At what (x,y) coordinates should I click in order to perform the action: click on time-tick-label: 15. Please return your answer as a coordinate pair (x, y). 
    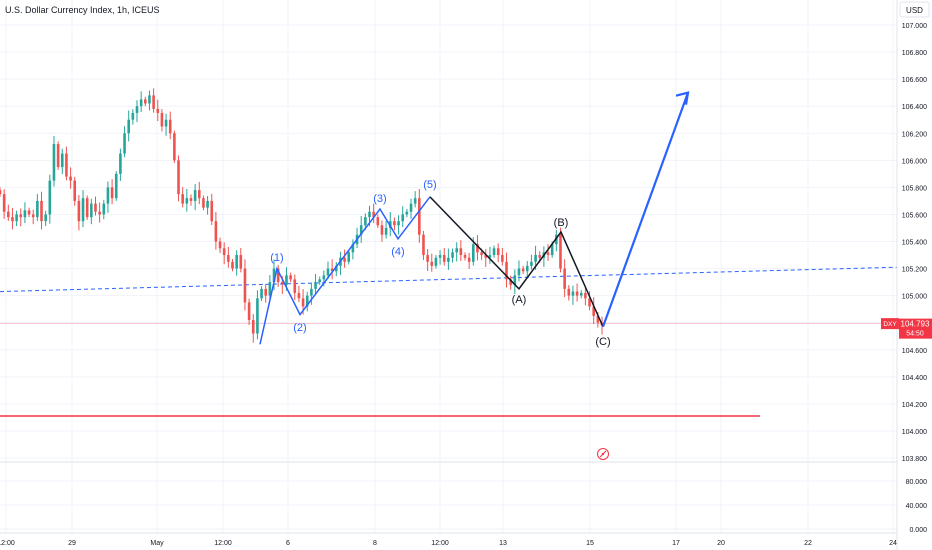
    Looking at the image, I should click on (590, 543).